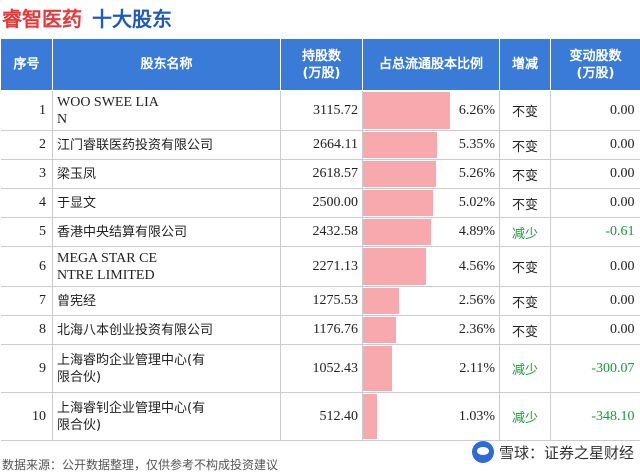 The height and width of the screenshot is (474, 640). Describe the element at coordinates (431, 266) in the screenshot. I see `ratio-cell: 4.56%` at that location.